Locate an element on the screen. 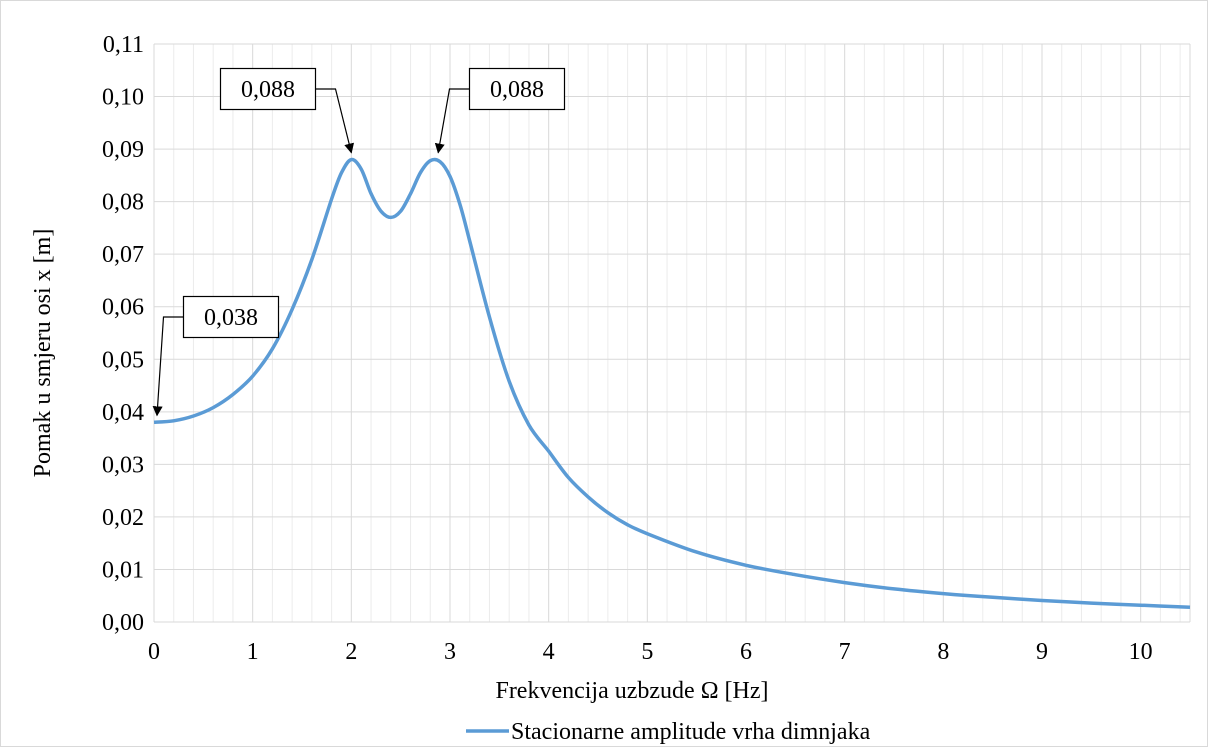  x-tick-label: 3 is located at coordinates (450, 652).